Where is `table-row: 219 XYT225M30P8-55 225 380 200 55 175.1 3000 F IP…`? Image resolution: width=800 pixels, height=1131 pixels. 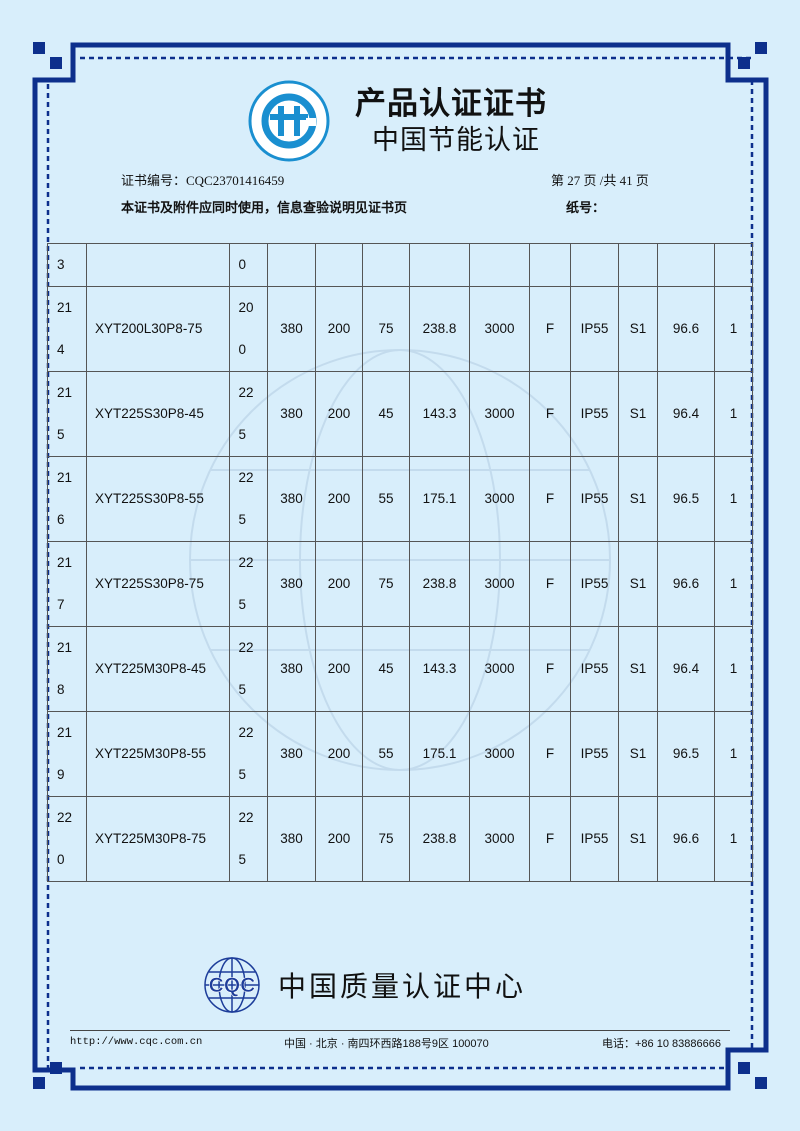
table-row: 219 XYT225M30P8-55 225 380 200 55 175.1 3000 F IP… is located at coordinates (400, 754).